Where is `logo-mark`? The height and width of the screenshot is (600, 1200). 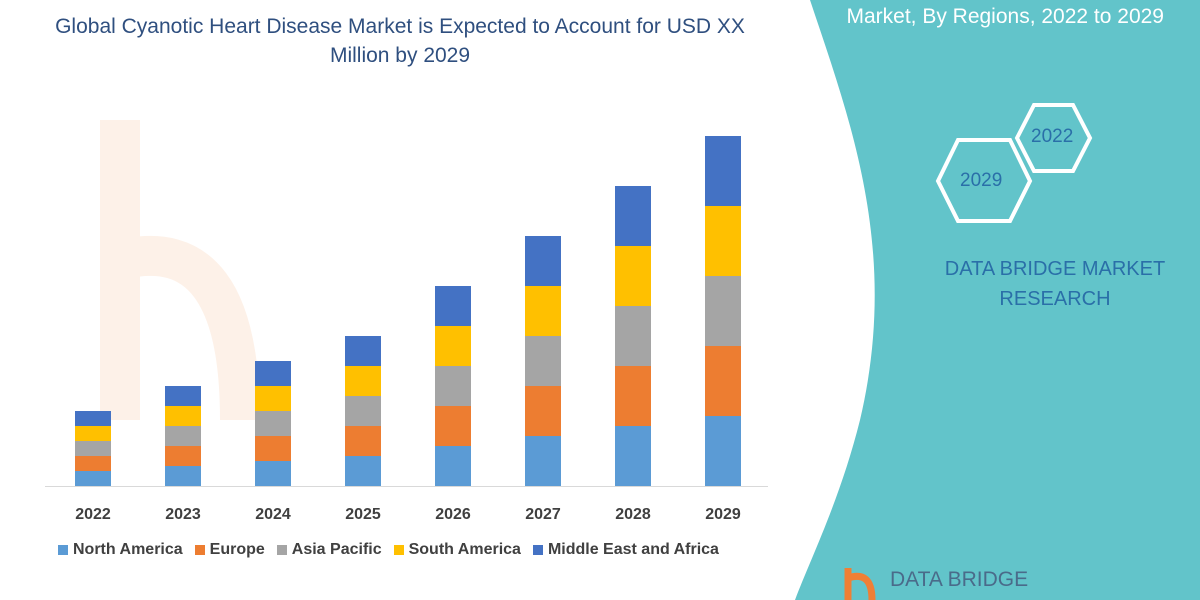
logo-mark is located at coordinates (860, 584).